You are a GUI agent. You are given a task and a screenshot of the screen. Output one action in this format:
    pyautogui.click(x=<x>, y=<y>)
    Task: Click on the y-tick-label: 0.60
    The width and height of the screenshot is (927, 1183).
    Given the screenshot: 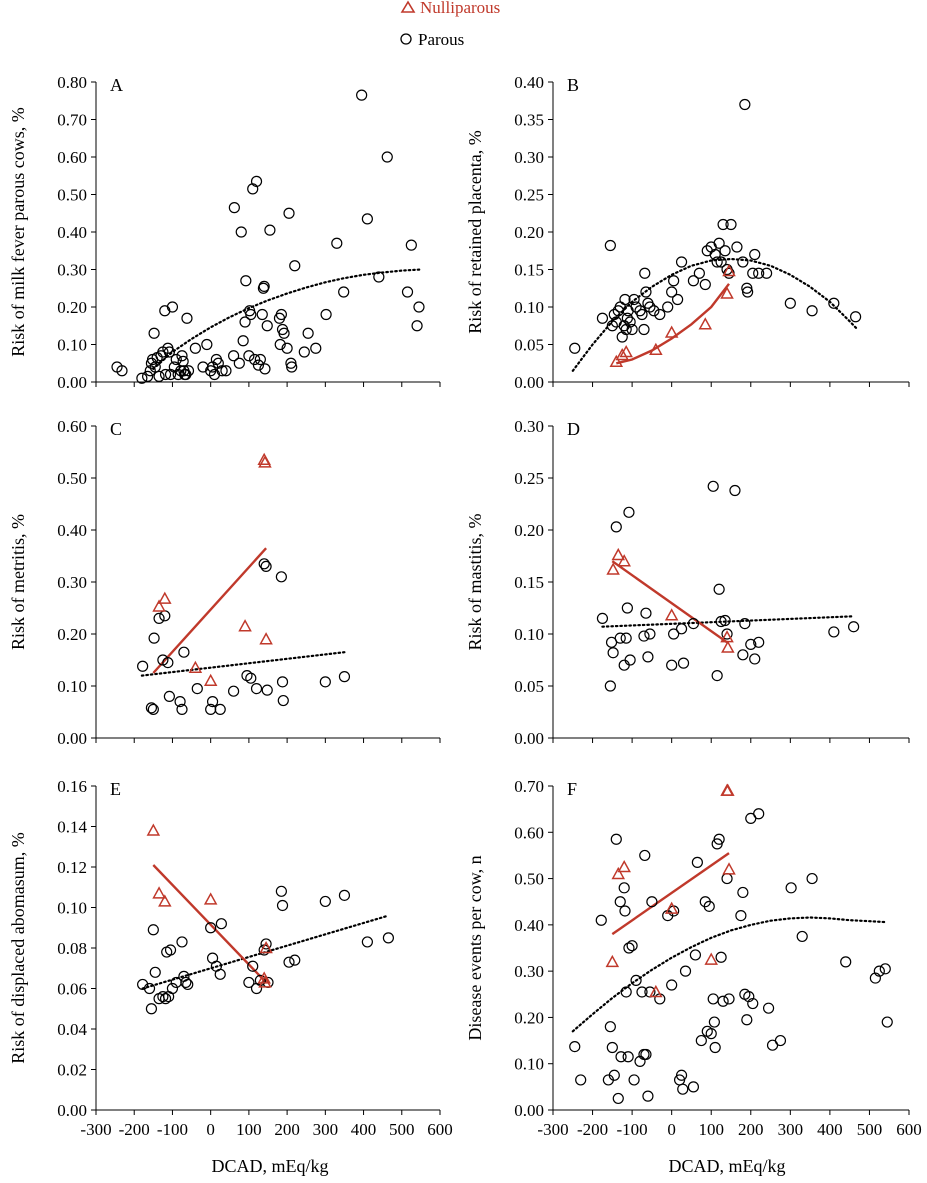 What is the action you would take?
    pyautogui.click(x=529, y=832)
    